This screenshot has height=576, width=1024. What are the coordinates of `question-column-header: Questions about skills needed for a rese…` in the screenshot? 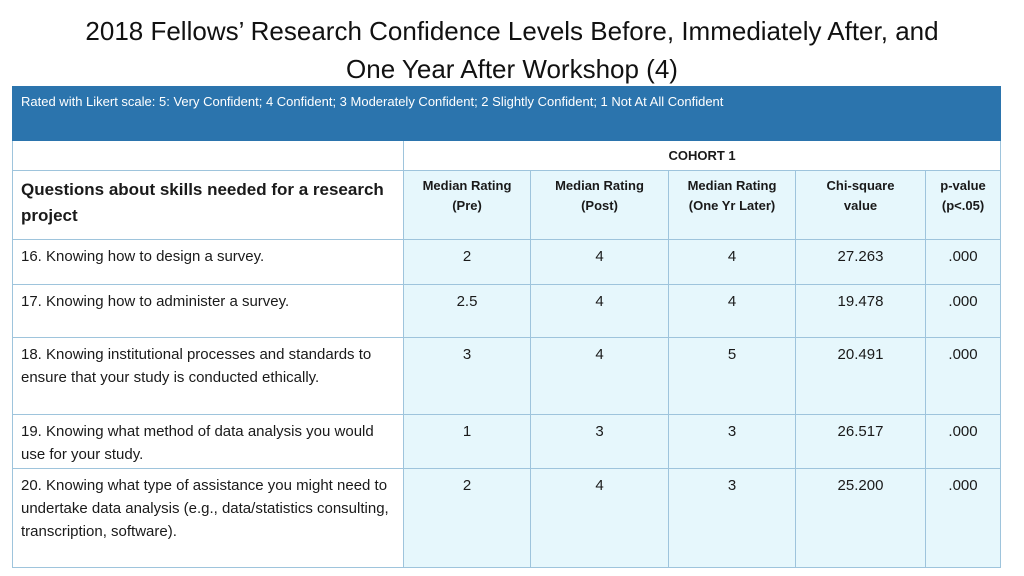 It's located at (208, 205).